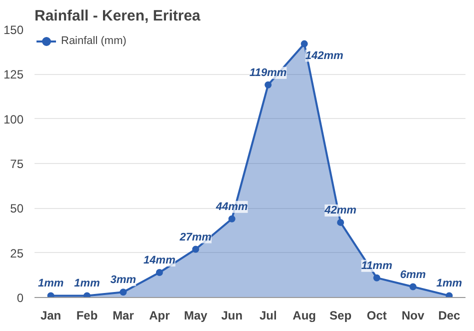  What do you see at coordinates (340, 210) in the screenshot?
I see `data-label: 42mm` at bounding box center [340, 210].